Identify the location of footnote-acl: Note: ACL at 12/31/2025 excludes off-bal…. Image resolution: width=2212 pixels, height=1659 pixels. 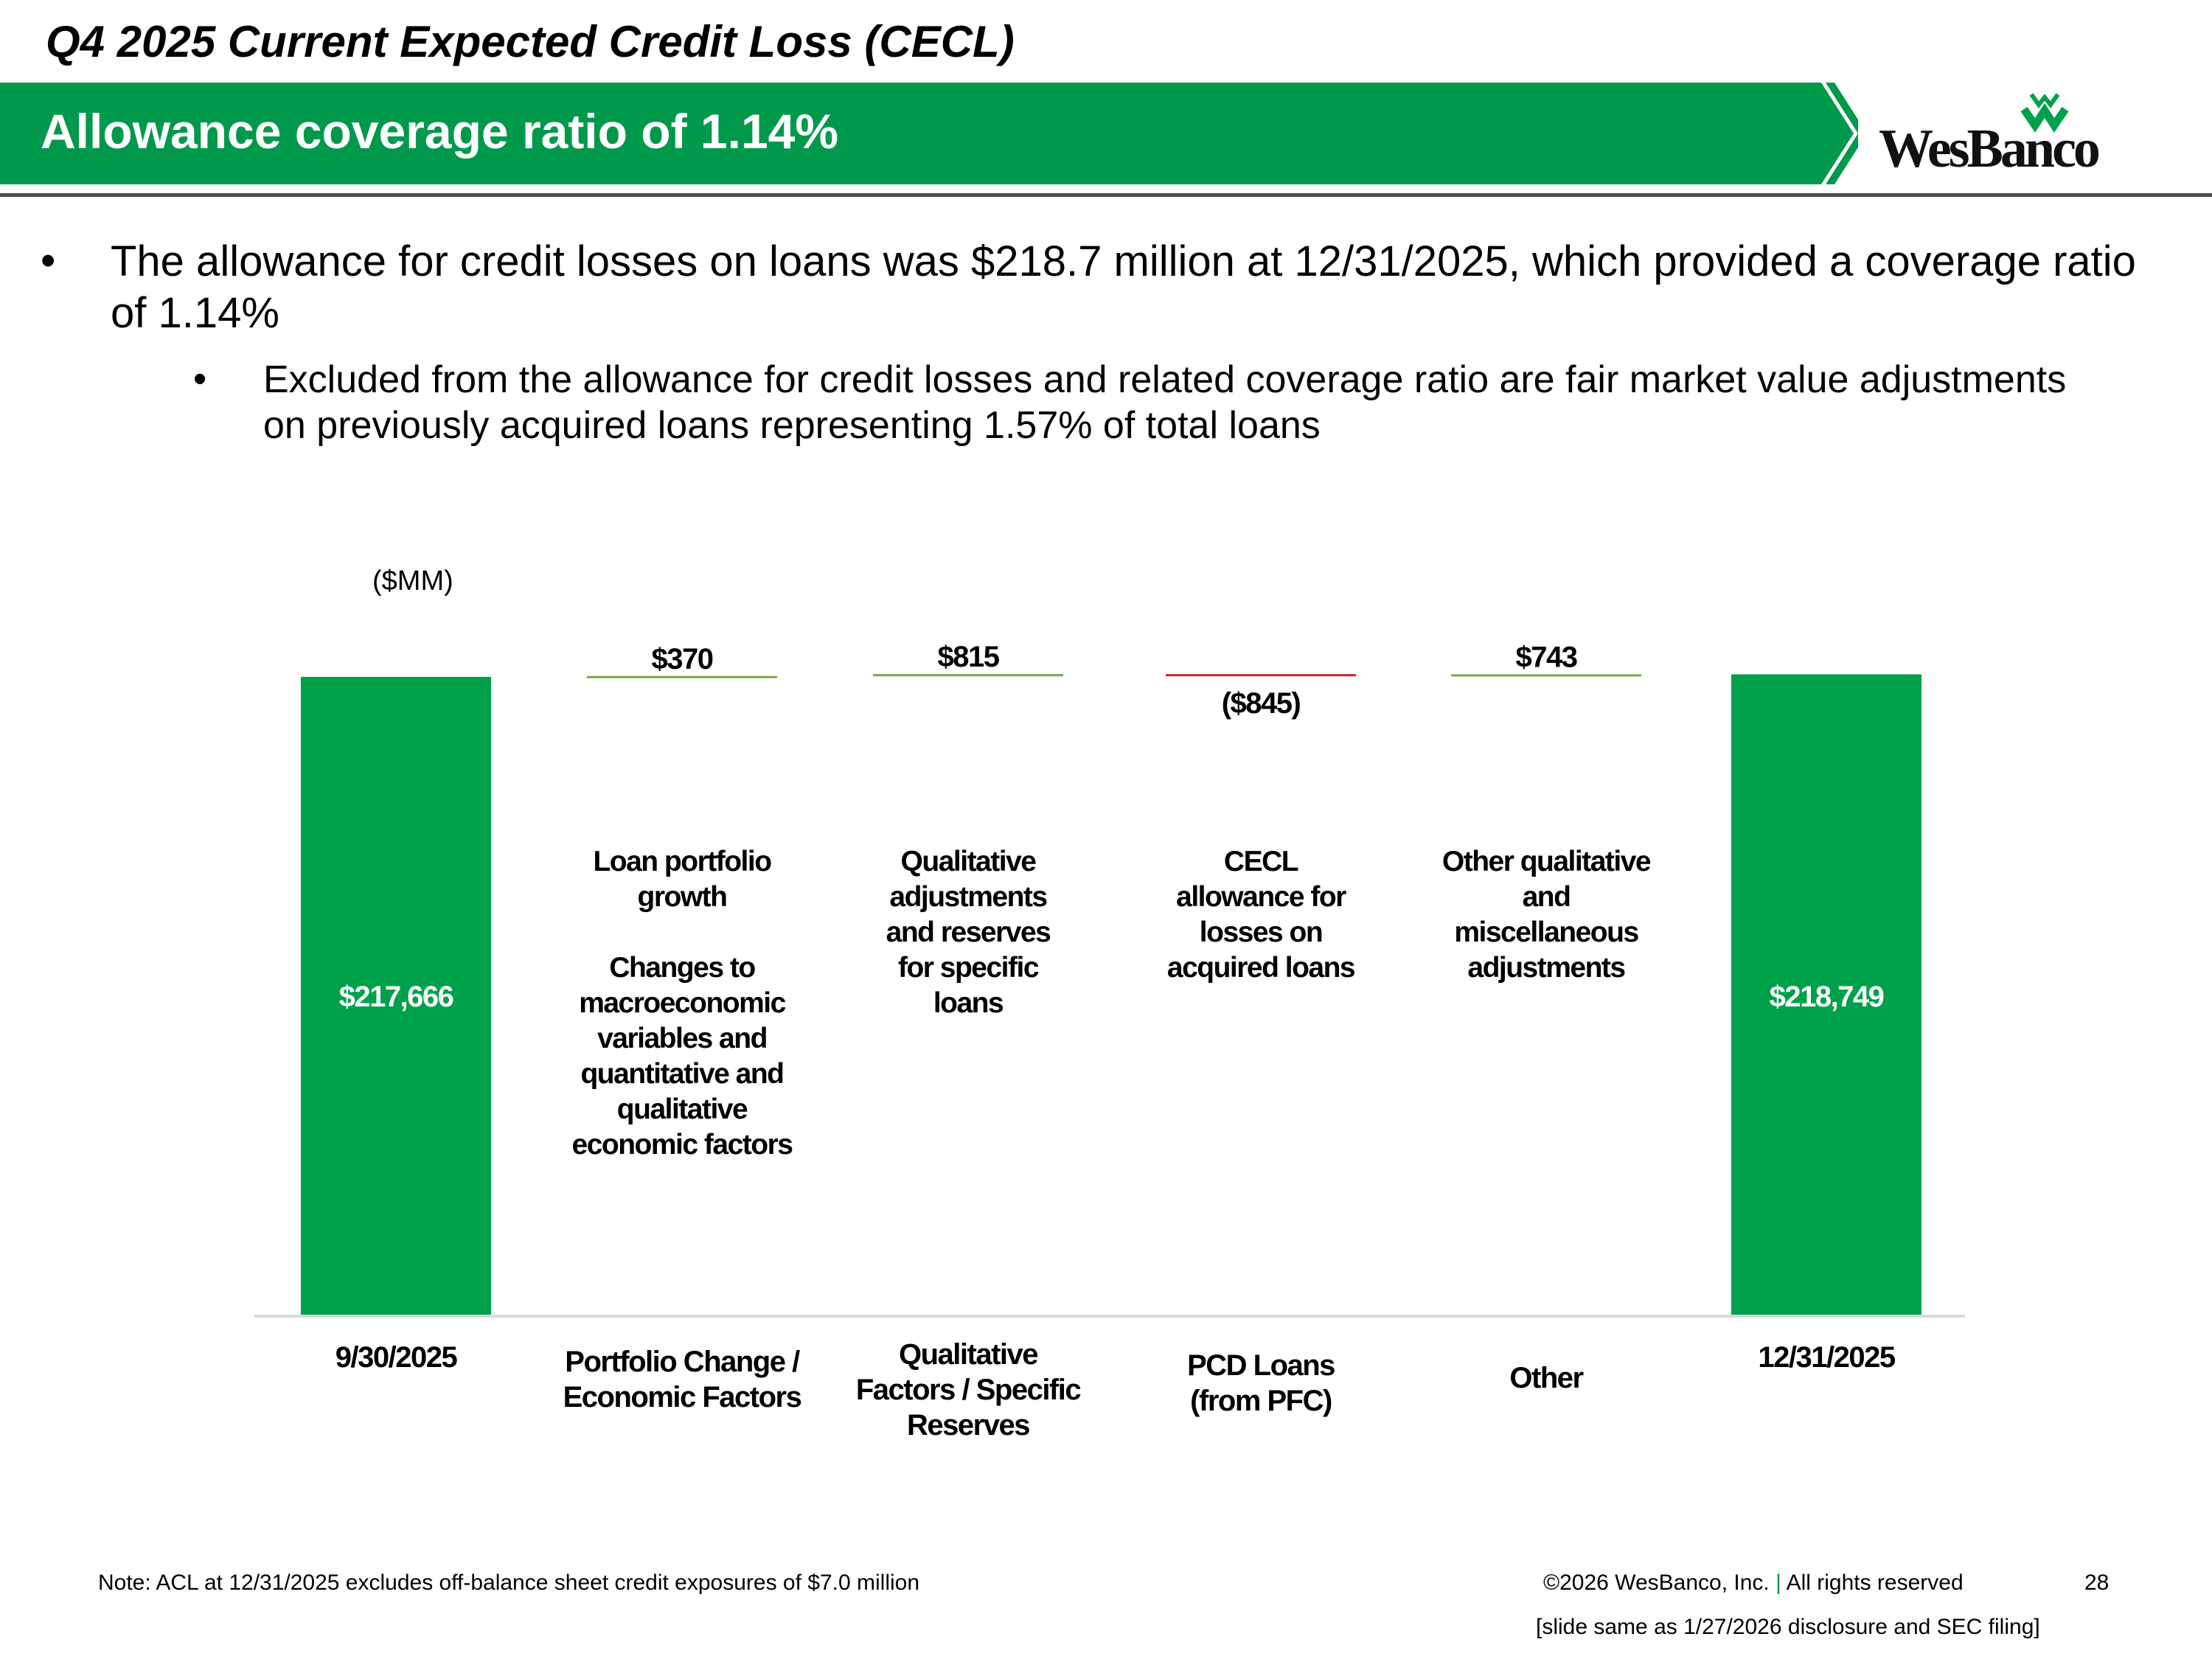
(509, 1583).